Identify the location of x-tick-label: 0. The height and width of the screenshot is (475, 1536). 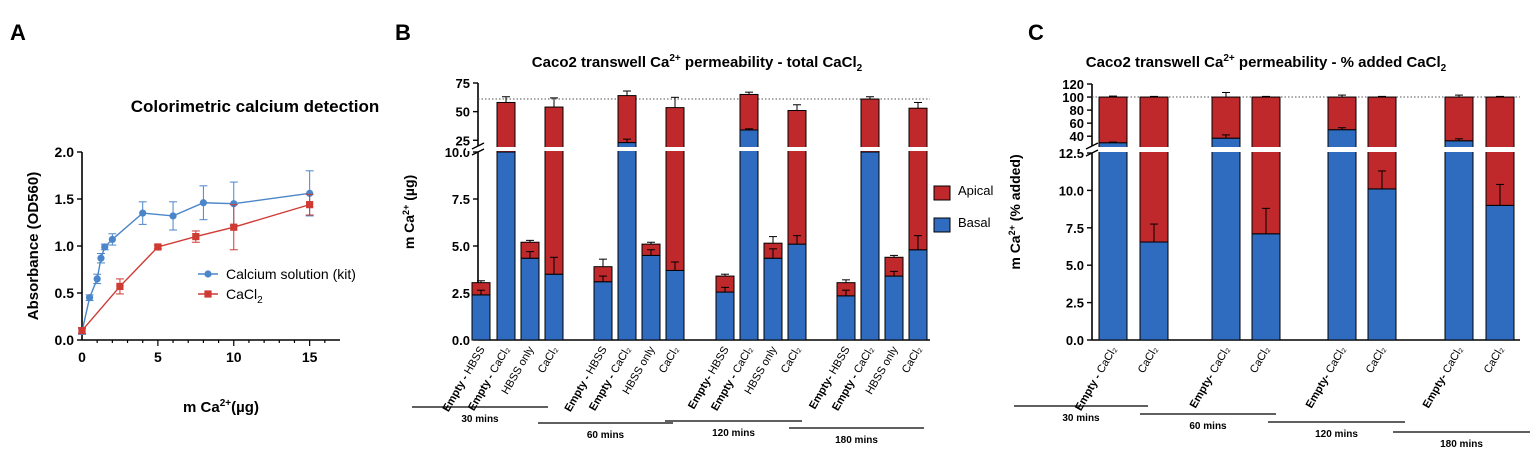
(82, 357).